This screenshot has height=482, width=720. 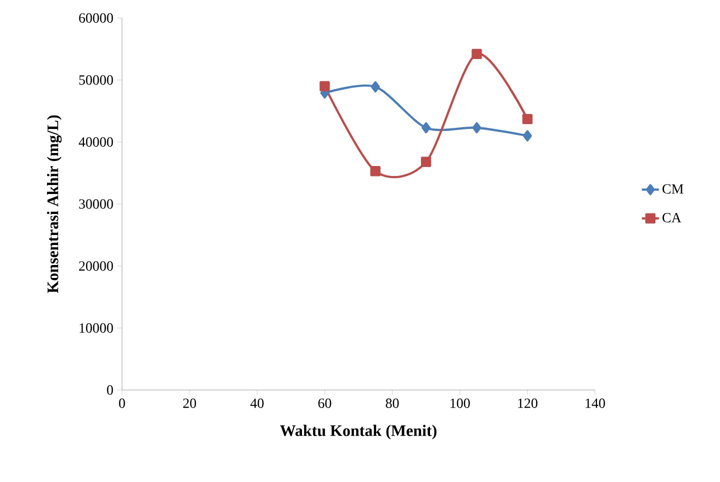 What do you see at coordinates (673, 189) in the screenshot?
I see `legend-label: CM` at bounding box center [673, 189].